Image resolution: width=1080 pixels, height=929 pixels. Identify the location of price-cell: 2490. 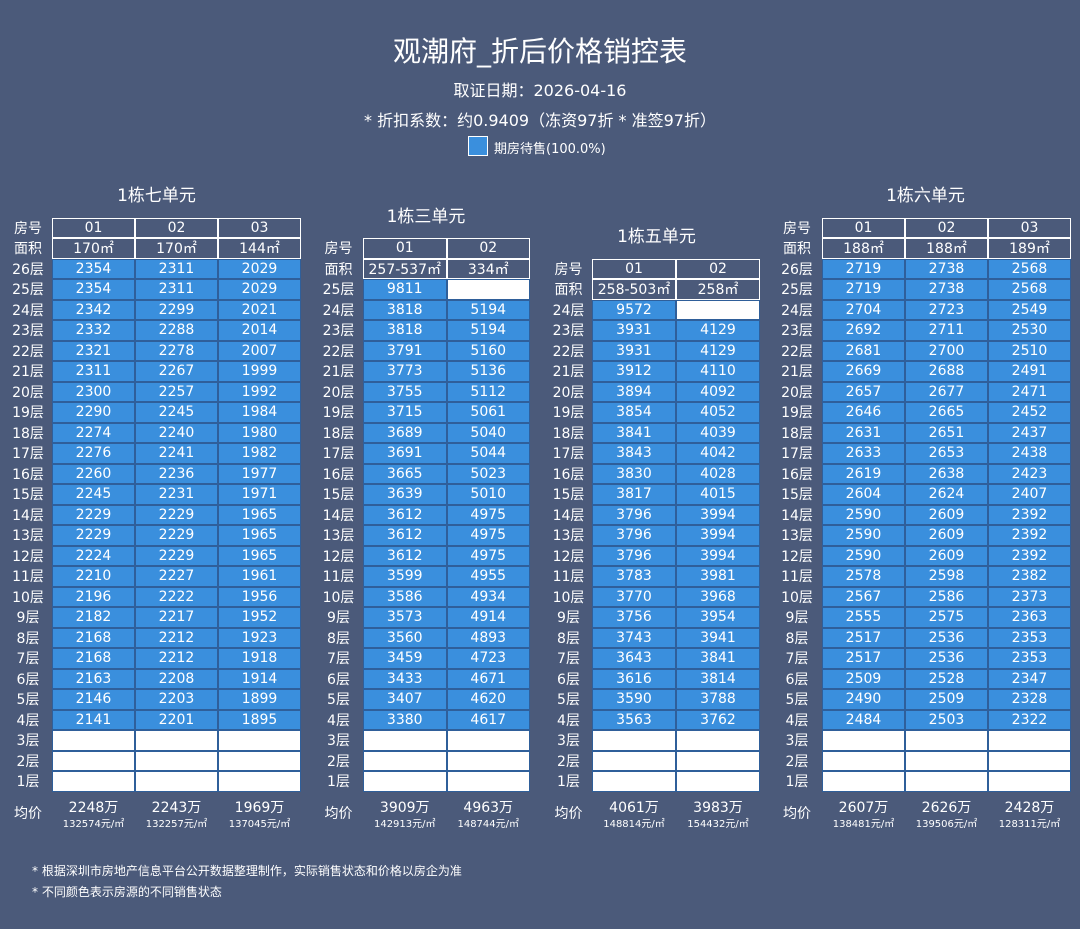
(863, 699).